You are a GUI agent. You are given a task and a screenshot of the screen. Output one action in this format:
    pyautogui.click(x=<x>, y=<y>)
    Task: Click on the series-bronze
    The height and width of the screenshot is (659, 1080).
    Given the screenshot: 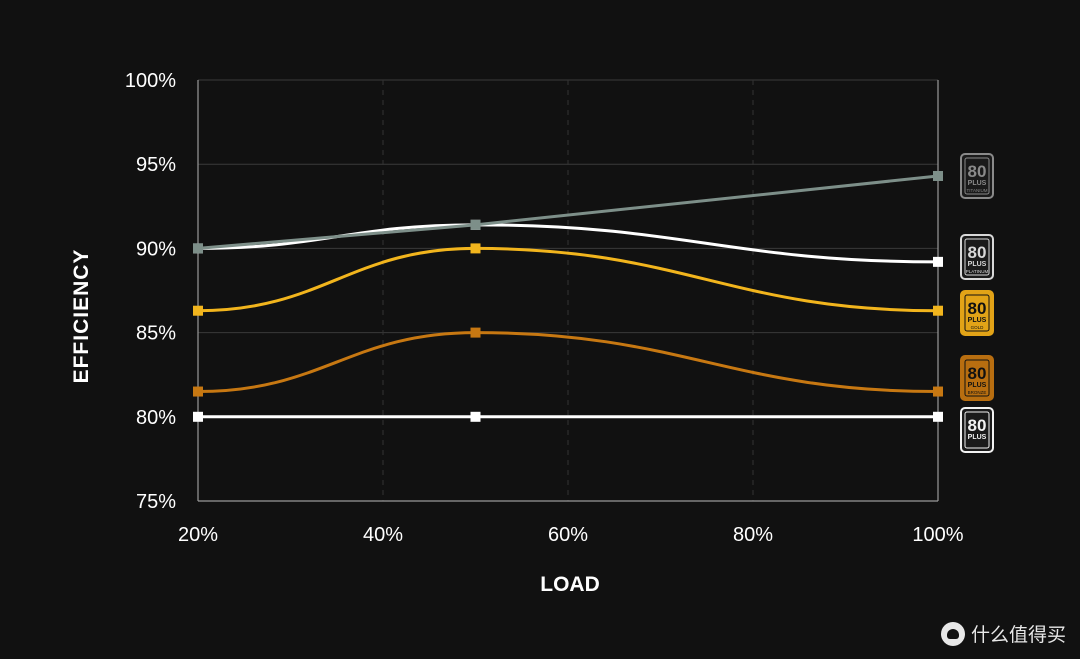 What is the action you would take?
    pyautogui.click(x=568, y=362)
    